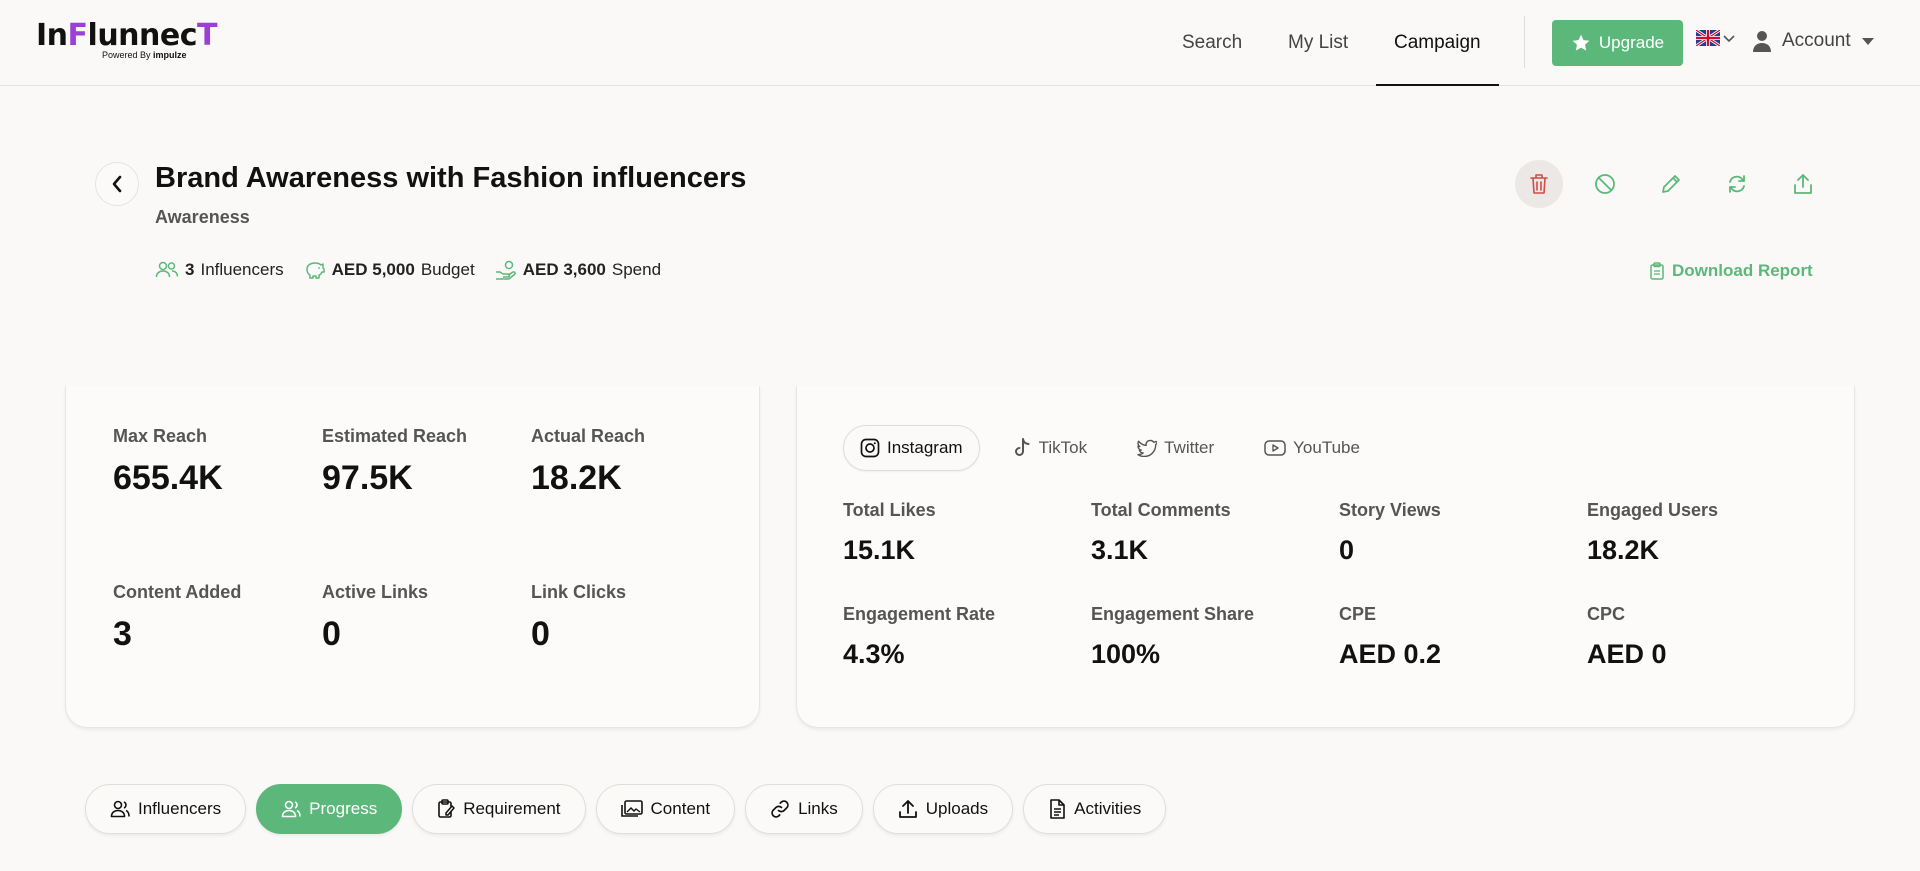  Describe the element at coordinates (579, 592) in the screenshot. I see `metric-label: Link Clicks` at that location.